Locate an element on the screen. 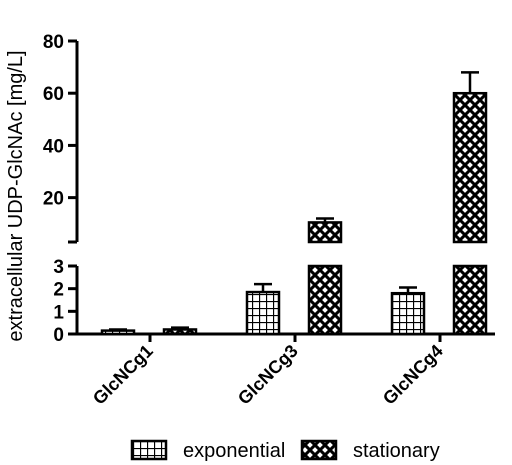 This screenshot has width=512, height=465. y-tick-label-60: 60 is located at coordinates (53, 94).